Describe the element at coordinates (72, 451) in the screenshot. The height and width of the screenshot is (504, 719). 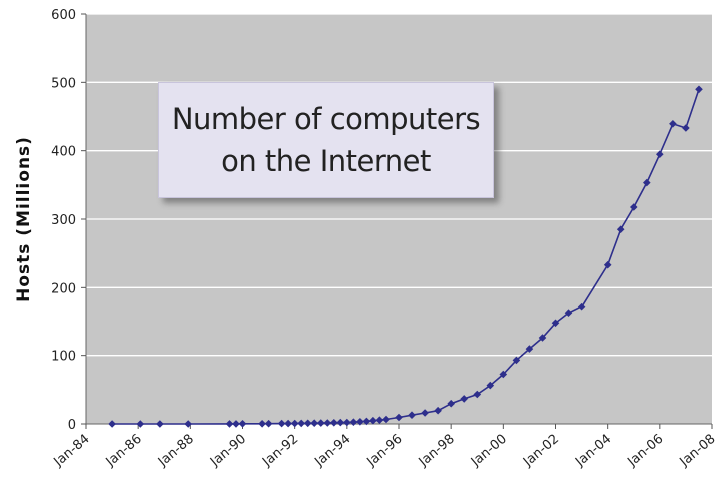
I see `x-tick-label: Jan-84` at that location.